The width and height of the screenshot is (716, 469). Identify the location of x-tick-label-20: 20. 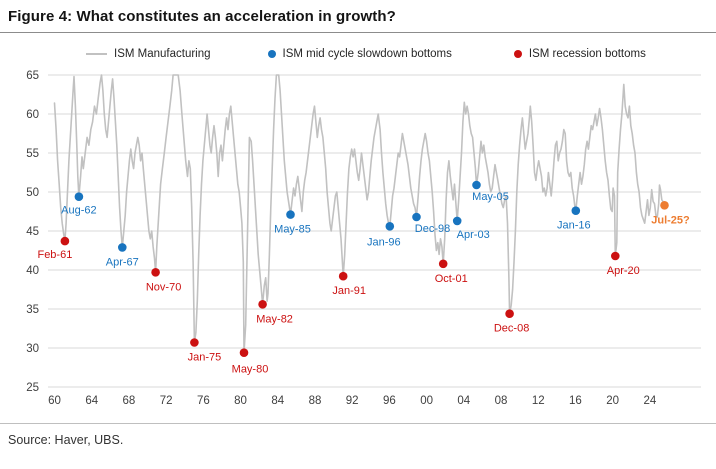
(612, 401).